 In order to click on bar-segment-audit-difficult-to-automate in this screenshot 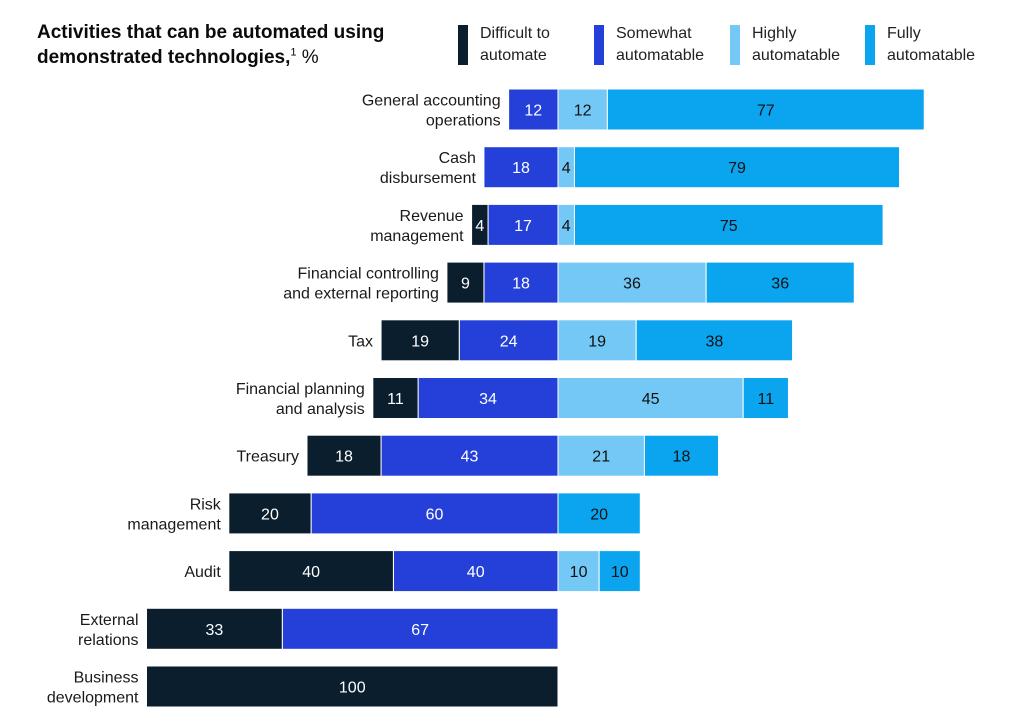, I will do `click(311, 571)`.